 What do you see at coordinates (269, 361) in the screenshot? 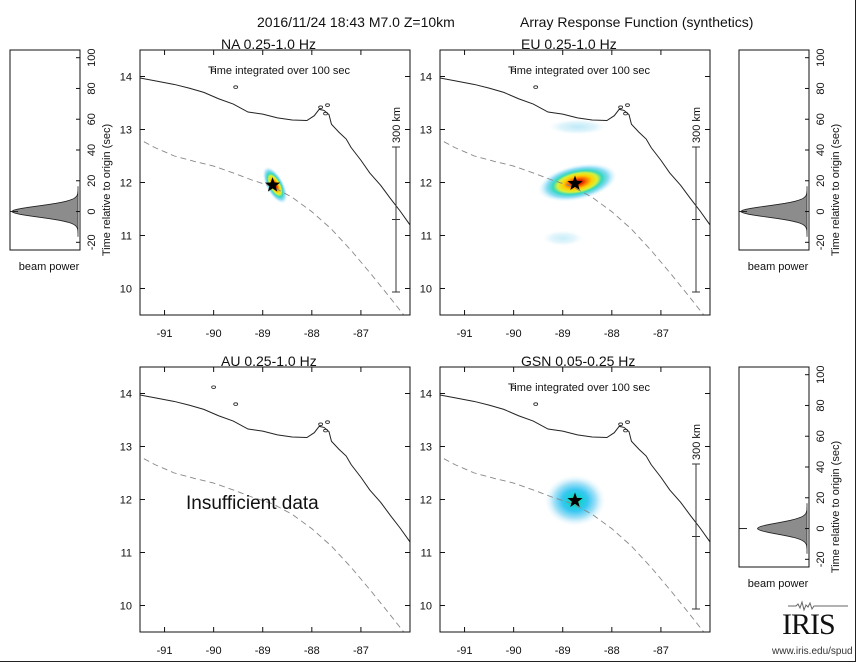
I see `panel-title: AU 0.25-1.0 Hz` at bounding box center [269, 361].